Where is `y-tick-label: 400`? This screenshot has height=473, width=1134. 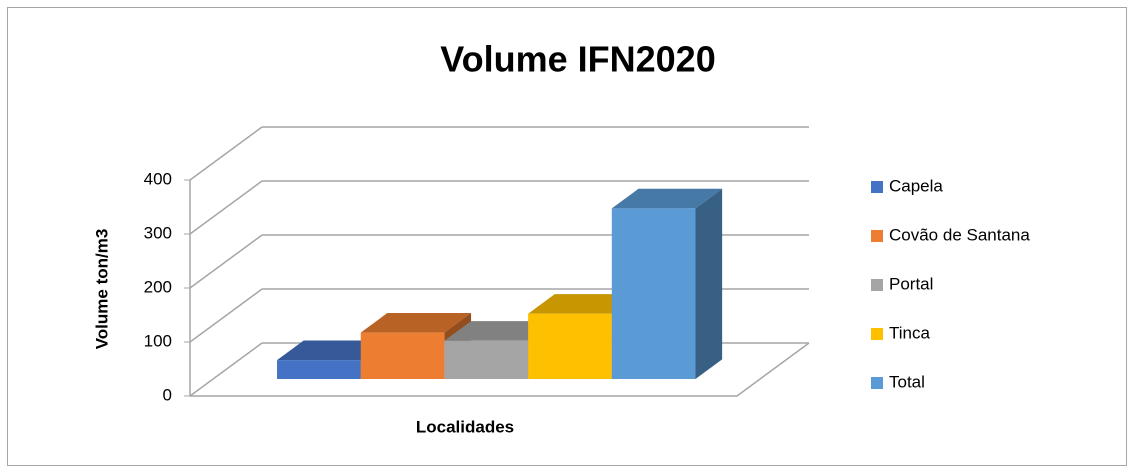
y-tick-label: 400 is located at coordinates (158, 178).